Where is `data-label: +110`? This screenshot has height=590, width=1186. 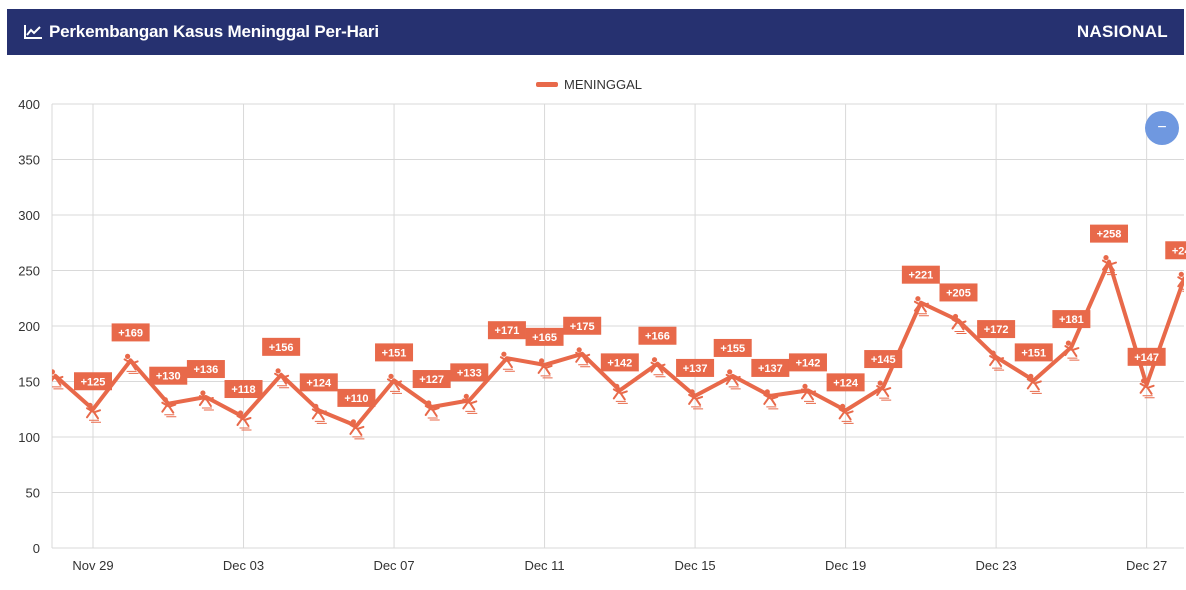
data-label: +110 is located at coordinates (356, 397).